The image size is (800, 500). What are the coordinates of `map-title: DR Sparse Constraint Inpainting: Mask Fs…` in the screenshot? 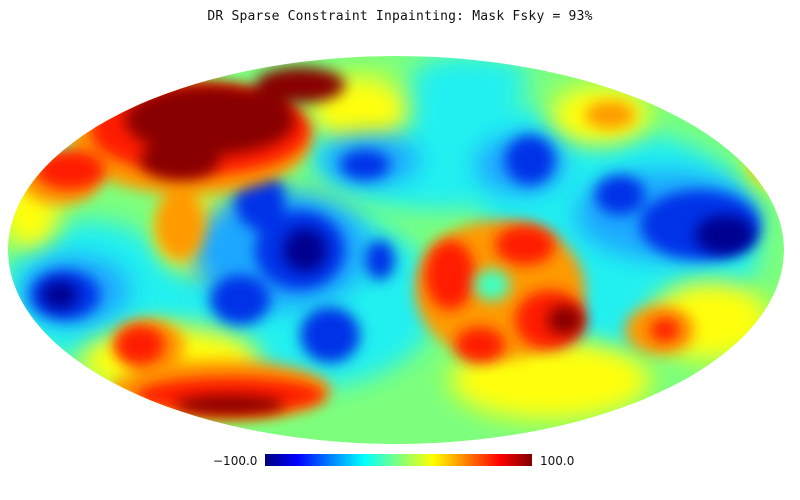 It's located at (400, 16).